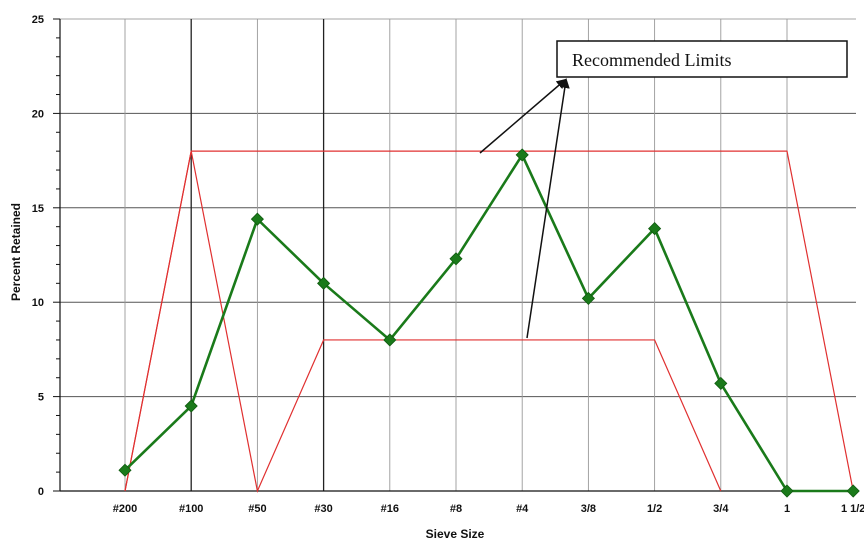 Image resolution: width=864 pixels, height=542 pixels. What do you see at coordinates (41, 398) in the screenshot?
I see `y-tick-label: 5` at bounding box center [41, 398].